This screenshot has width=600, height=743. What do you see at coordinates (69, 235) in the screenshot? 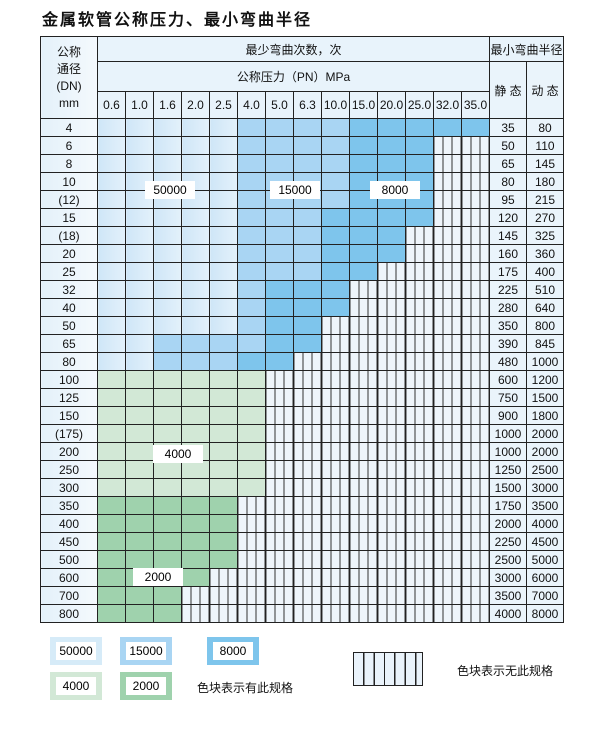
I see `dn-cell: (18)` at bounding box center [69, 235].